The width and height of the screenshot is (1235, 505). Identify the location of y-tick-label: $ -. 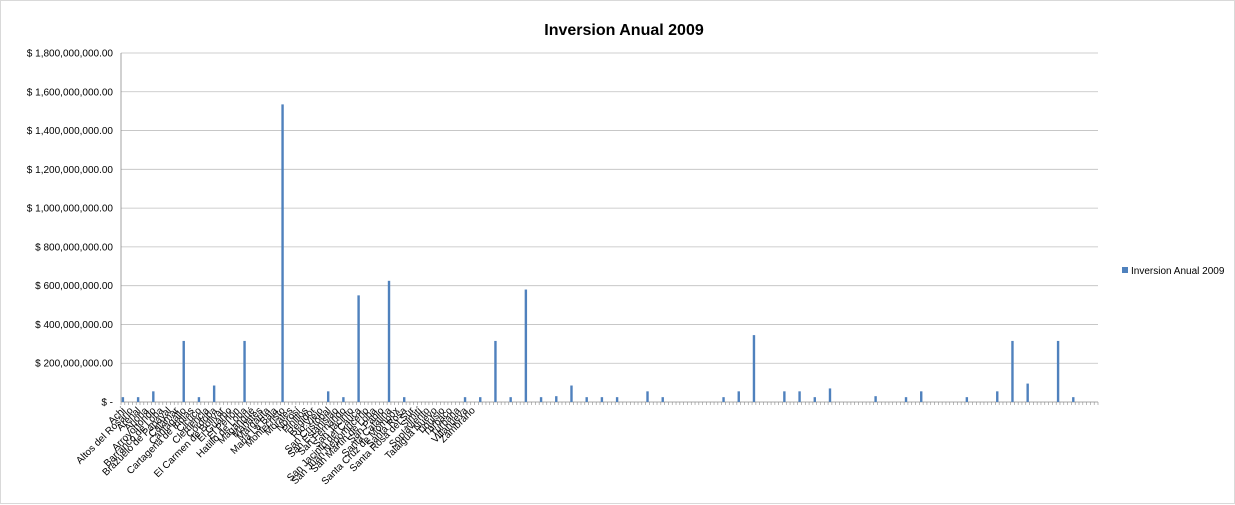
(107, 403).